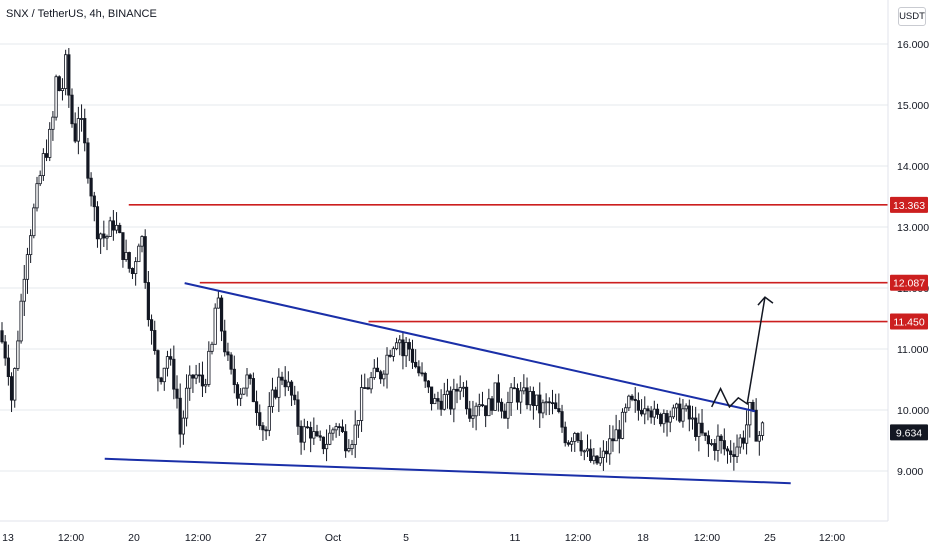 This screenshot has height=550, width=932. What do you see at coordinates (909, 318) in the screenshot?
I see `price-tags: 13.363 12.087 11.450 9.634` at bounding box center [909, 318].